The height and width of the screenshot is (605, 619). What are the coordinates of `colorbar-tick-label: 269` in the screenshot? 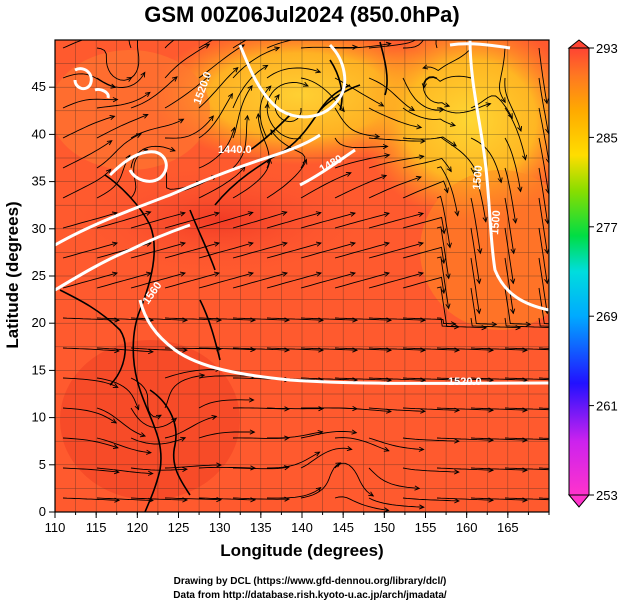 It's located at (607, 316).